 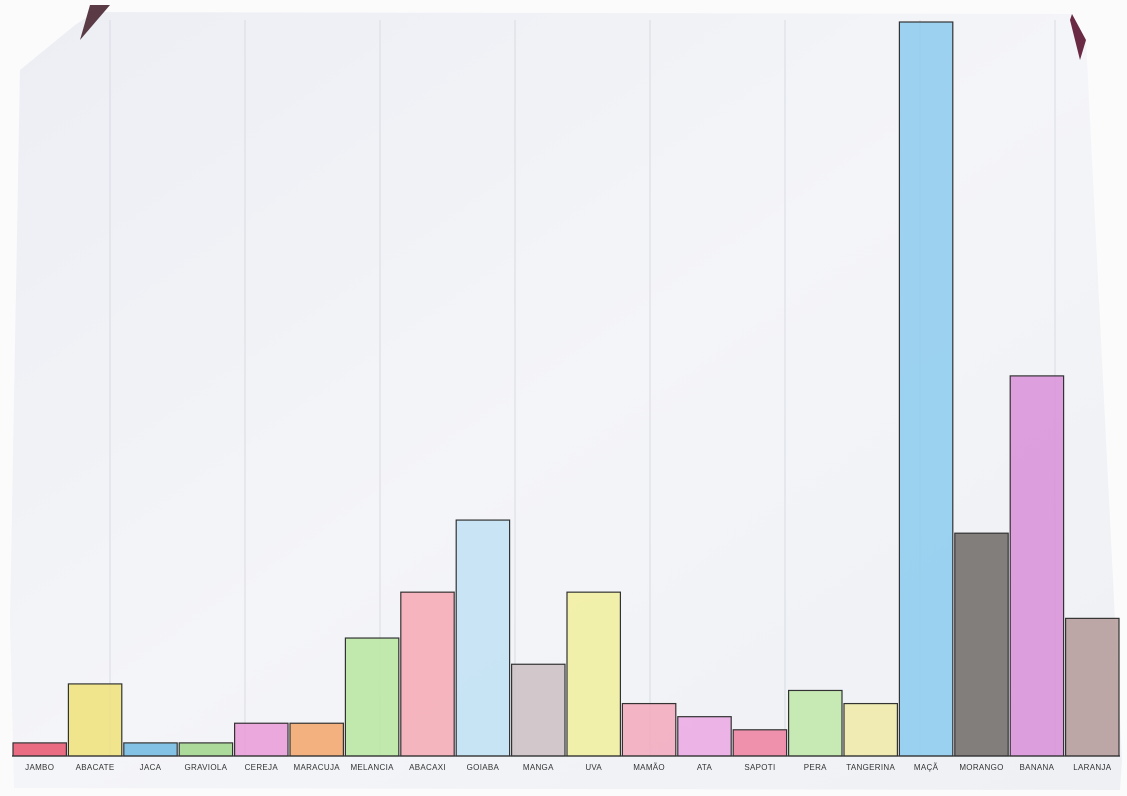 What do you see at coordinates (705, 767) in the screenshot?
I see `x-tick-label: ATA` at bounding box center [705, 767].